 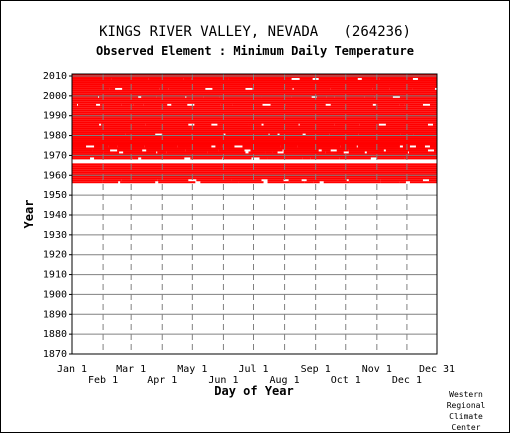 I want to click on y-tick-label: 1970, so click(x=55, y=155).